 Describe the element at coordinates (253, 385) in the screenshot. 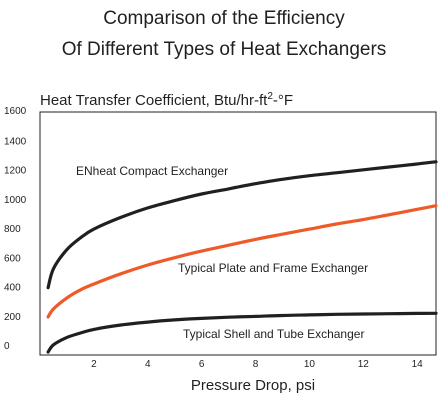

I see `x-axis-label: Pressure Drop, psi` at that location.